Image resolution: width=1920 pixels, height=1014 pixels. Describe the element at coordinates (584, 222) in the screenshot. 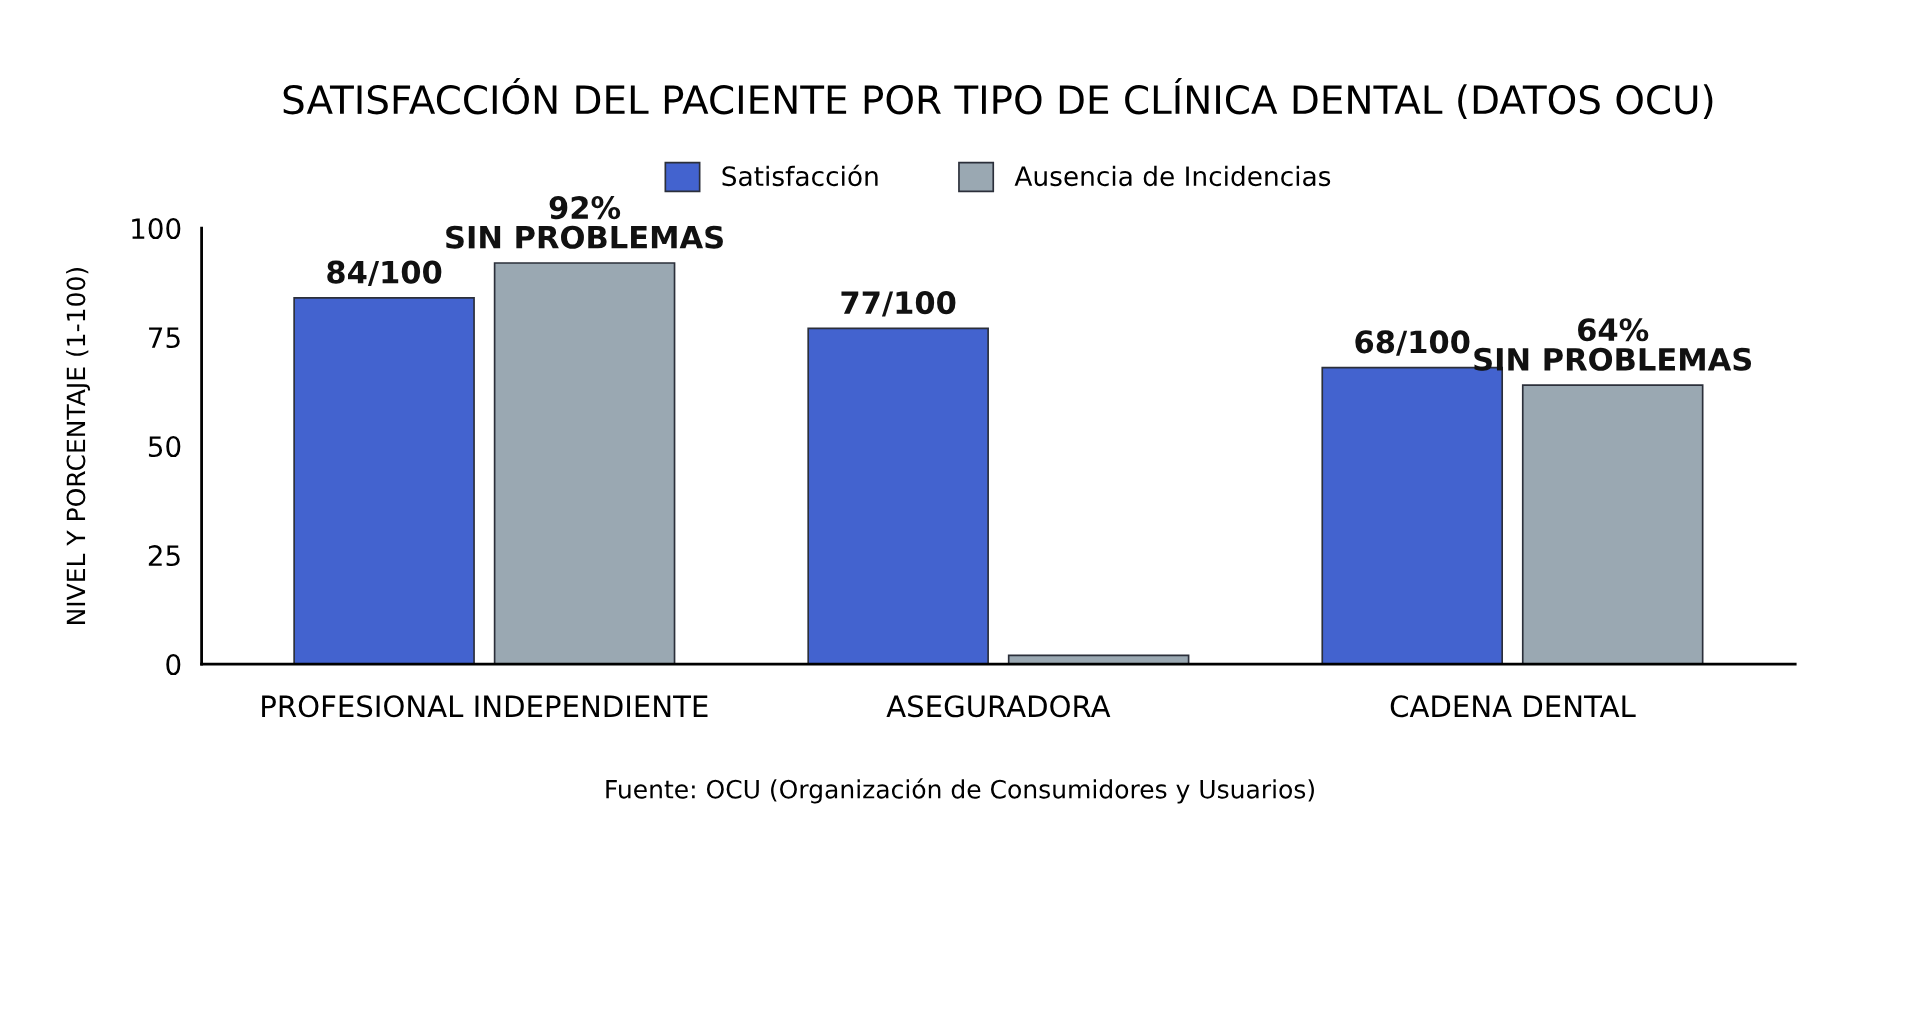

I see `data-label: 92% SIN PROBLEMAS` at that location.